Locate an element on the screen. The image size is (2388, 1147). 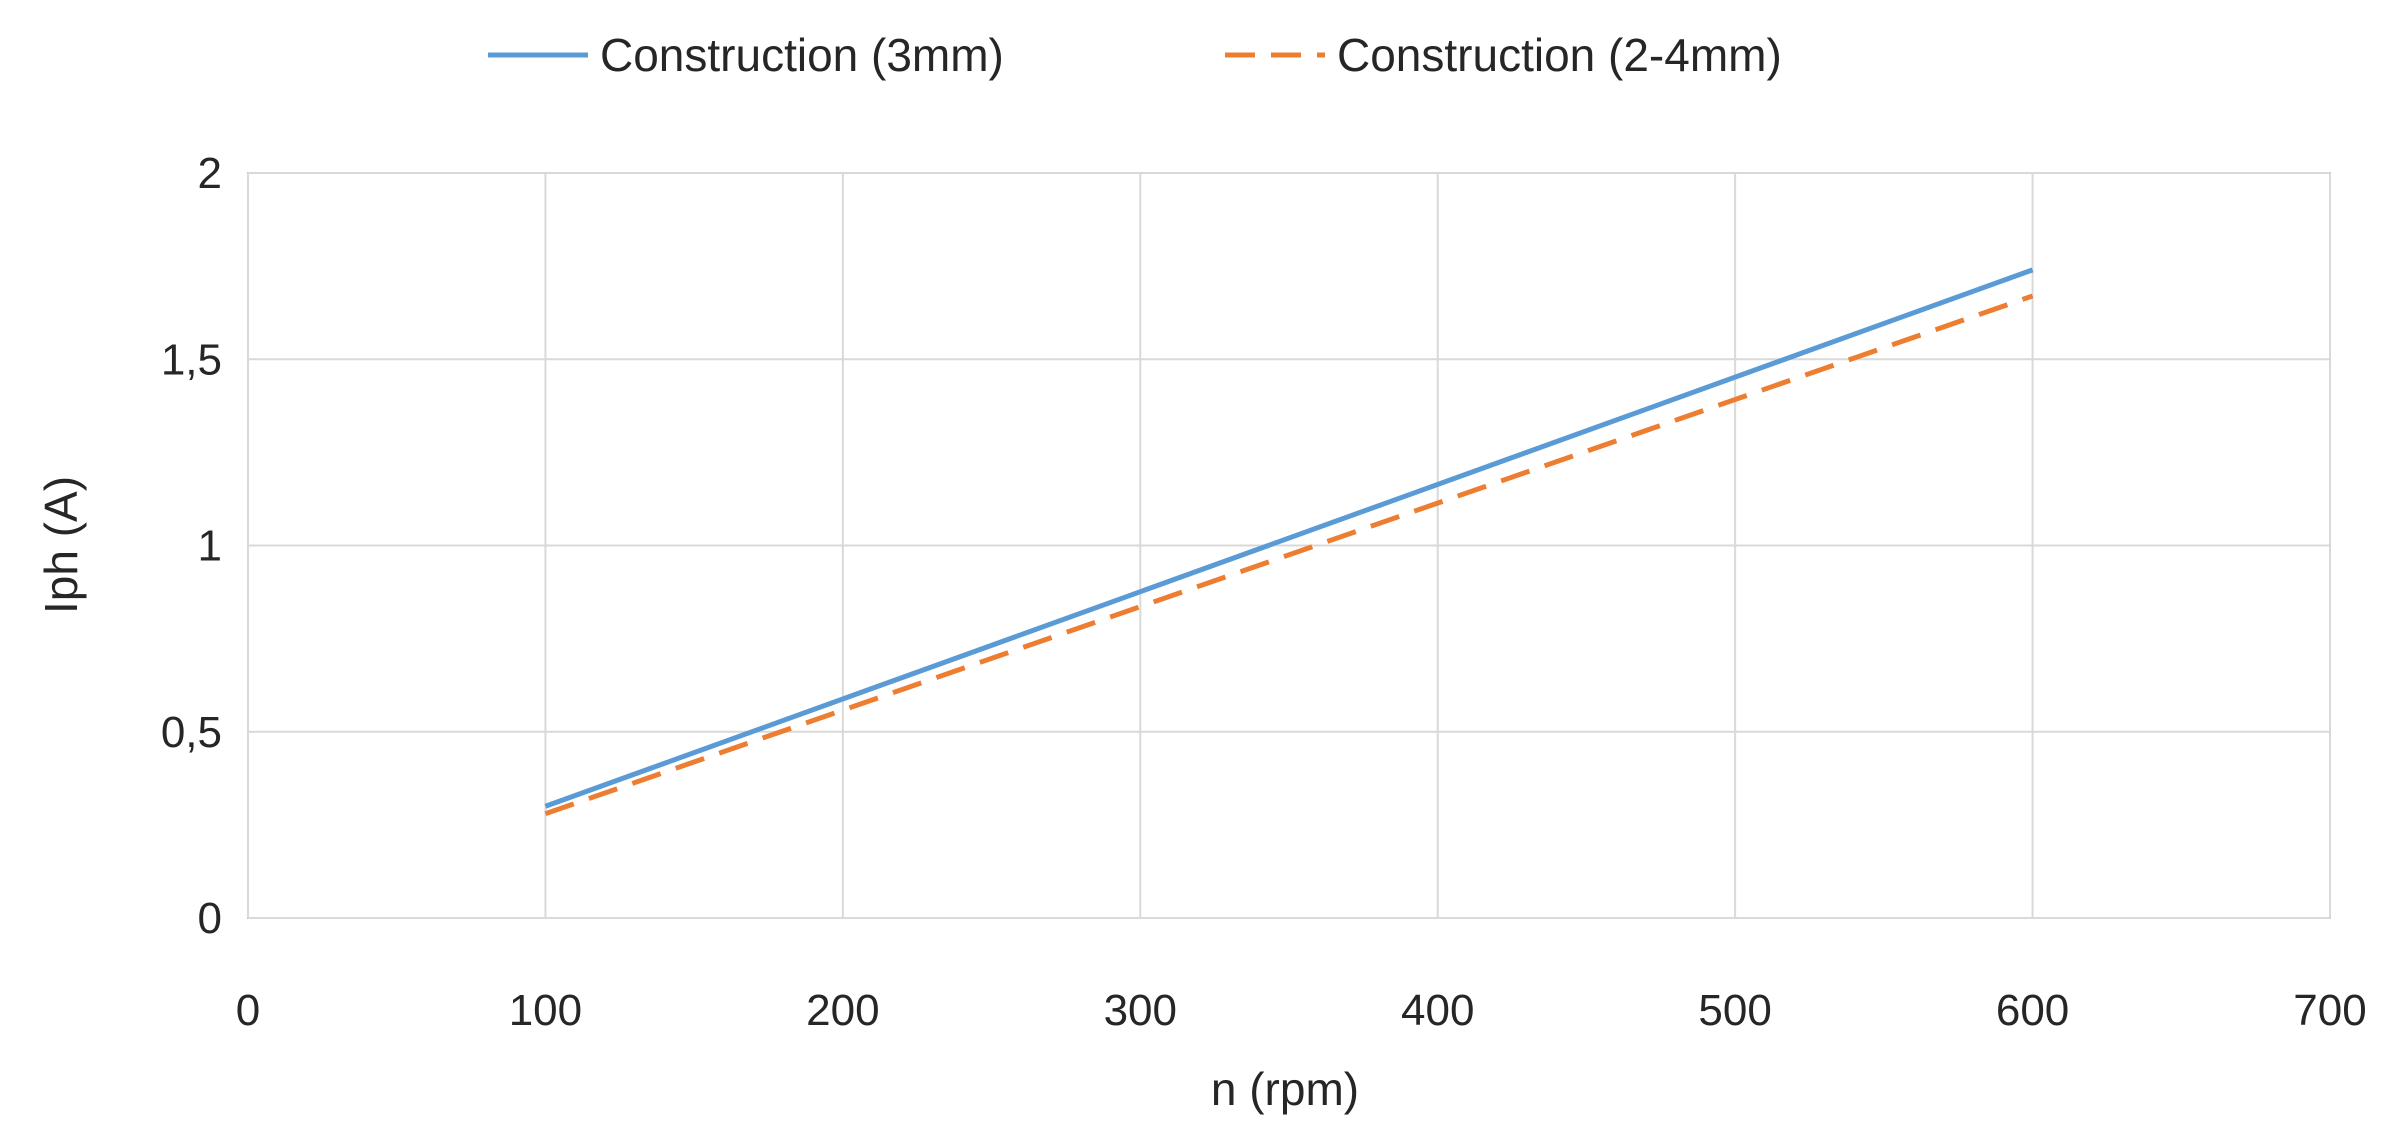
legend-label-construction-3mm: Construction (3mm) is located at coordinates (802, 55).